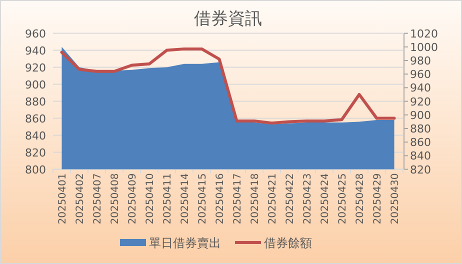 This screenshot has height=264, width=462. I want to click on x-tick-label: 20250408, so click(116, 198).